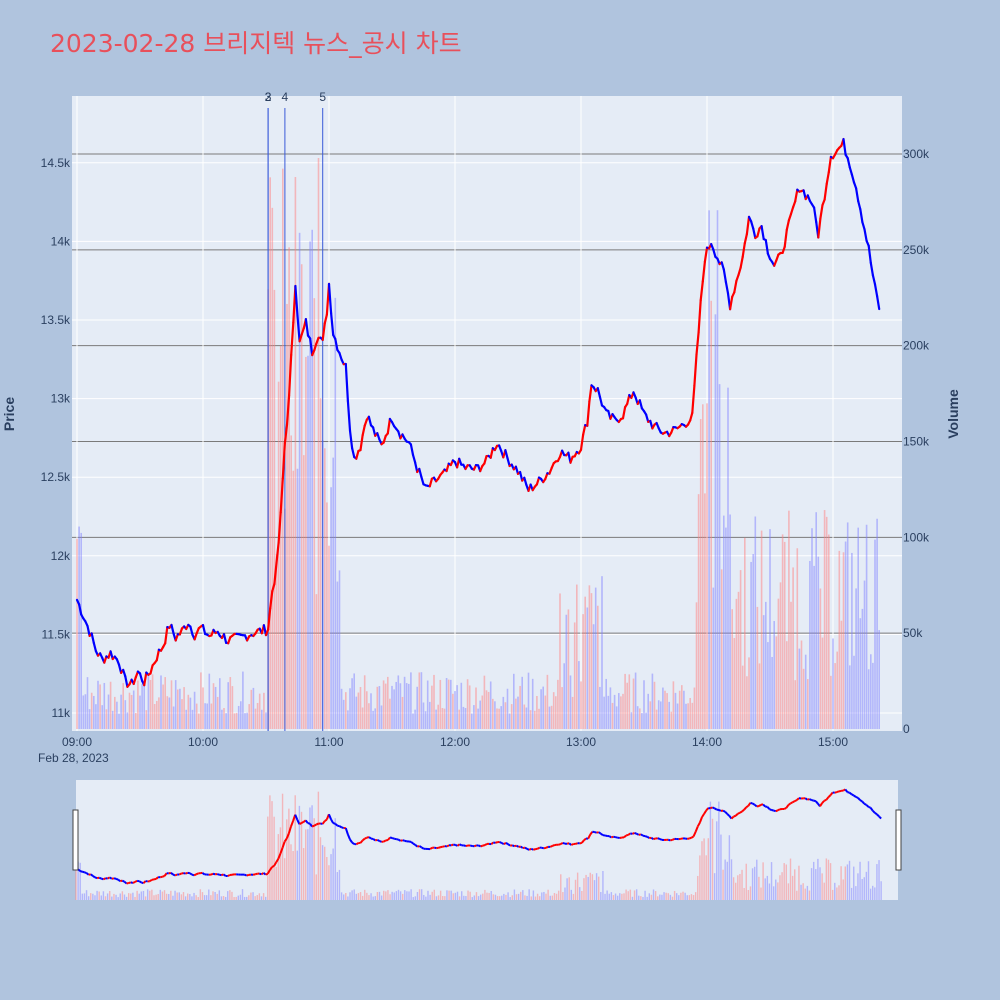 This screenshot has width=1000, height=1000. I want to click on range-slider, so click(487, 840).